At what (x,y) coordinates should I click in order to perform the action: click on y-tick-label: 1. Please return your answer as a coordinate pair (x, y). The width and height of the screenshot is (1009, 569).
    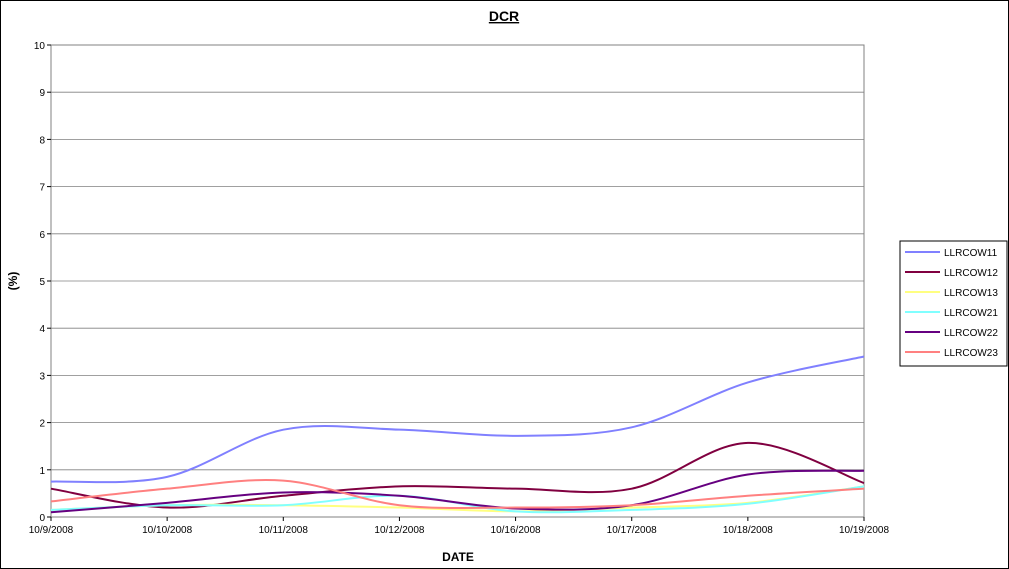
    Looking at the image, I should click on (42, 471).